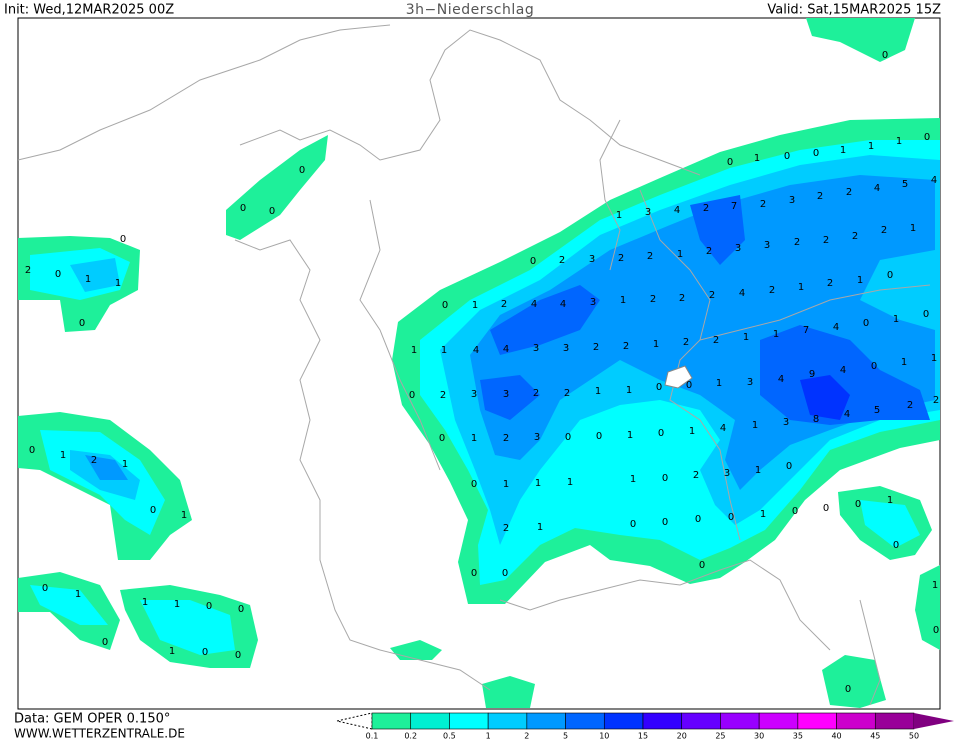 This screenshot has height=741, width=959. I want to click on color-bar-label: 30, so click(759, 736).